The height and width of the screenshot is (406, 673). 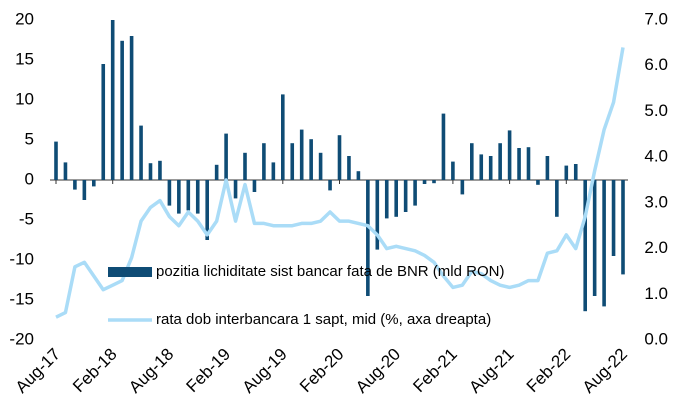 What do you see at coordinates (491, 371) in the screenshot?
I see `x-tick-label: Aug-21` at bounding box center [491, 371].